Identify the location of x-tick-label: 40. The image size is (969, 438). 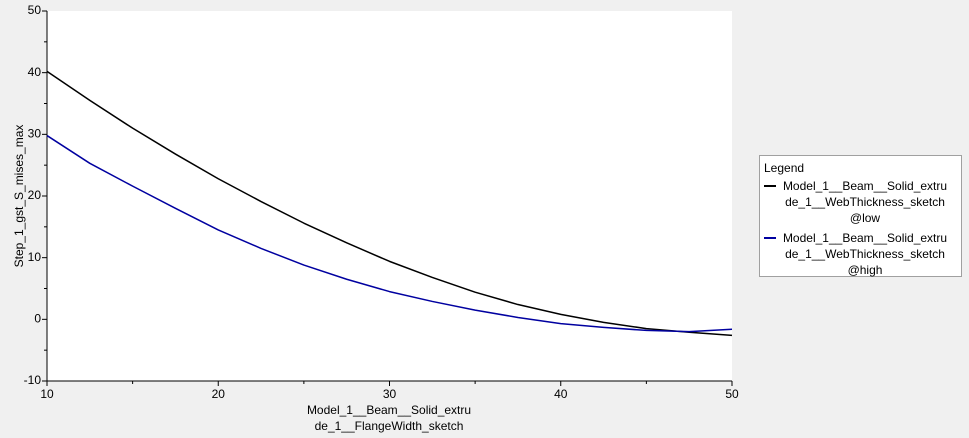
(561, 394).